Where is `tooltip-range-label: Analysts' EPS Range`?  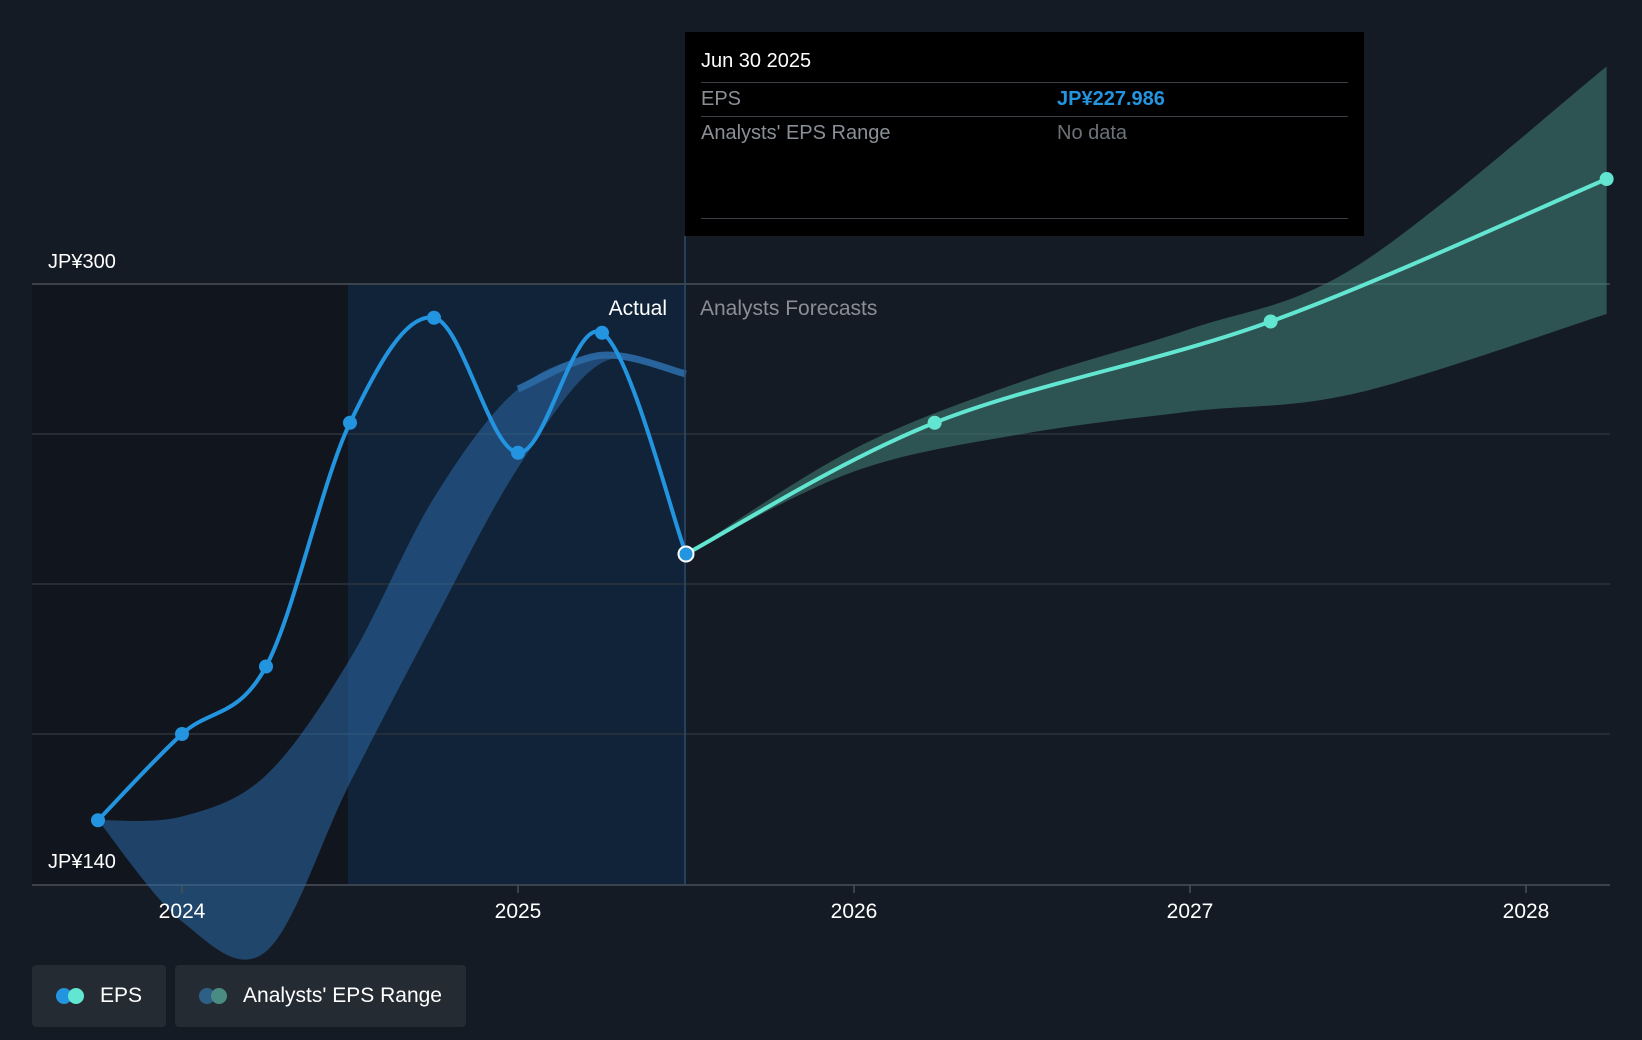 tooltip-range-label: Analysts' EPS Range is located at coordinates (796, 133).